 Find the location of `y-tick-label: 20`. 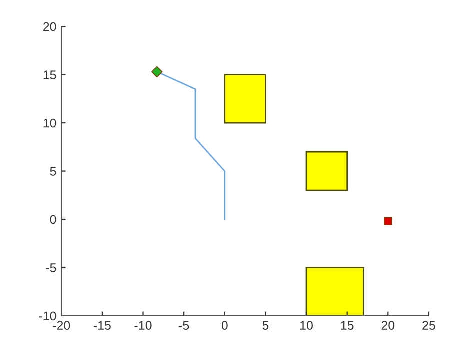

y-tick-label: 20 is located at coordinates (49, 27).